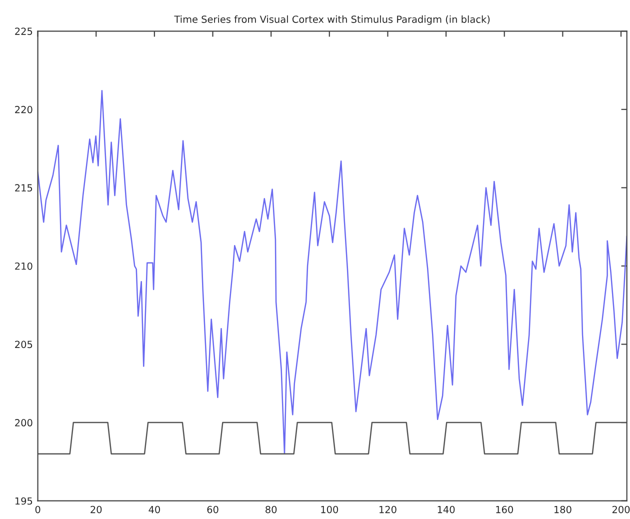  Describe the element at coordinates (23, 344) in the screenshot. I see `y-tick-label: 205` at that location.